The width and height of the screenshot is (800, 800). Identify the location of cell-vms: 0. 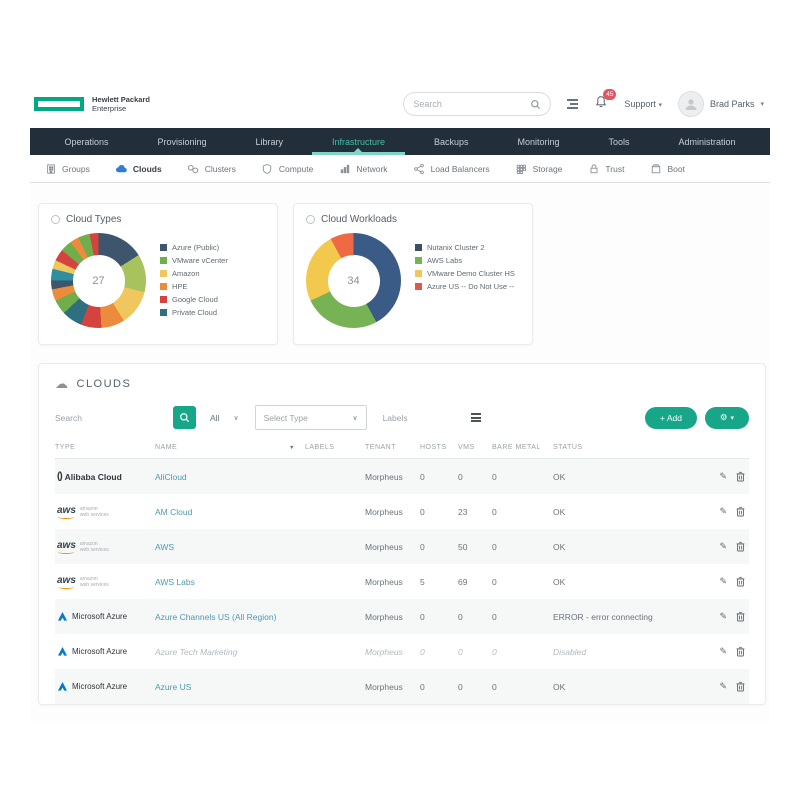
(460, 476).